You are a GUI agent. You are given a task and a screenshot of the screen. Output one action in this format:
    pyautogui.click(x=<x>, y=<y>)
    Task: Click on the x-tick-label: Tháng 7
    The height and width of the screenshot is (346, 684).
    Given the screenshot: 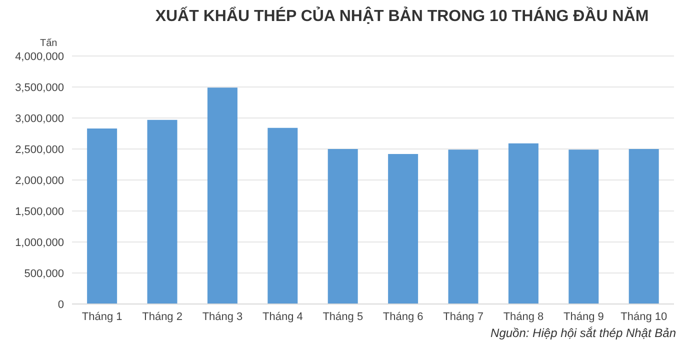 What is the action you would take?
    pyautogui.click(x=463, y=316)
    